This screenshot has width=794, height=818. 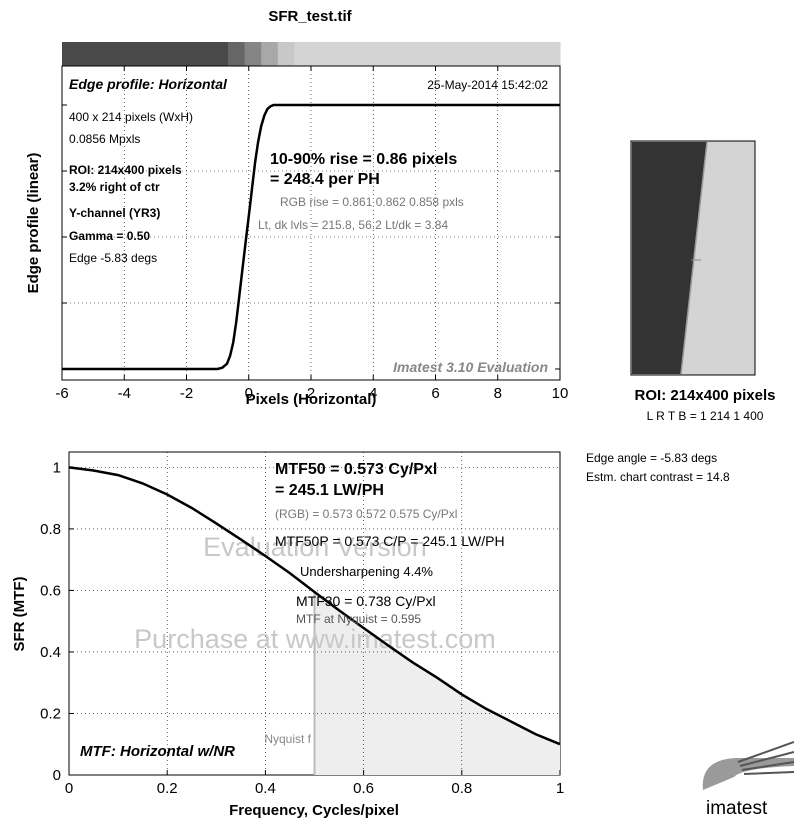 I want to click on rgb-rise: RGB rise = 0.861 0.862 0.858 pxls, so click(x=372, y=202).